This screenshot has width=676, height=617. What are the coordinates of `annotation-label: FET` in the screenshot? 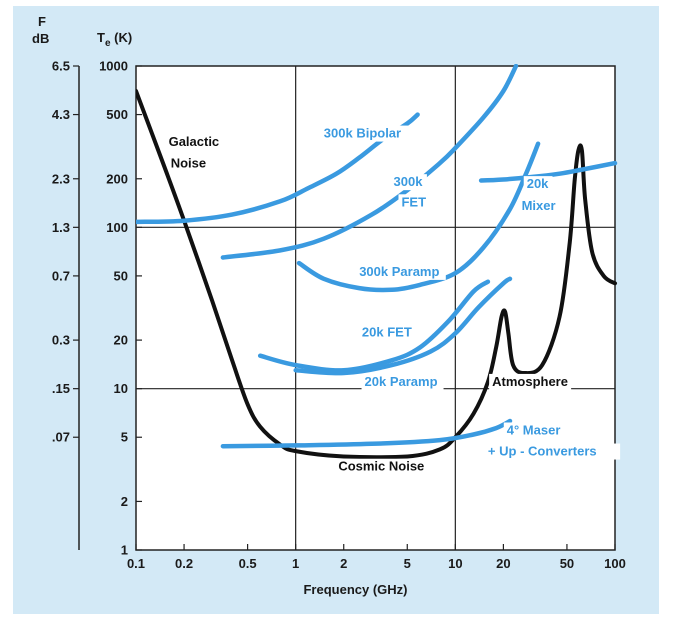 It's located at (413, 201).